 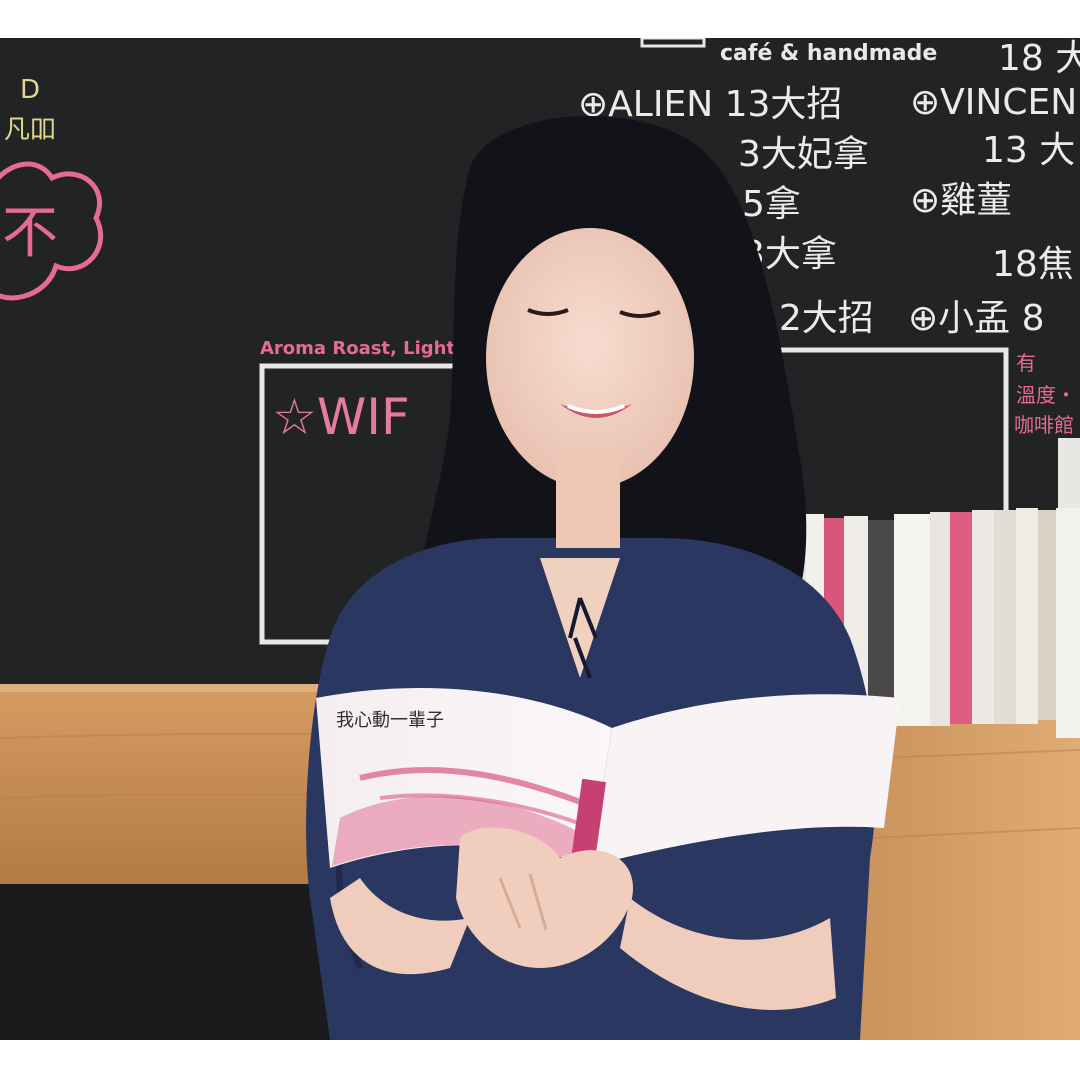 What do you see at coordinates (976, 318) in the screenshot?
I see `menu-line-5-right: ⊕小孟 8` at bounding box center [976, 318].